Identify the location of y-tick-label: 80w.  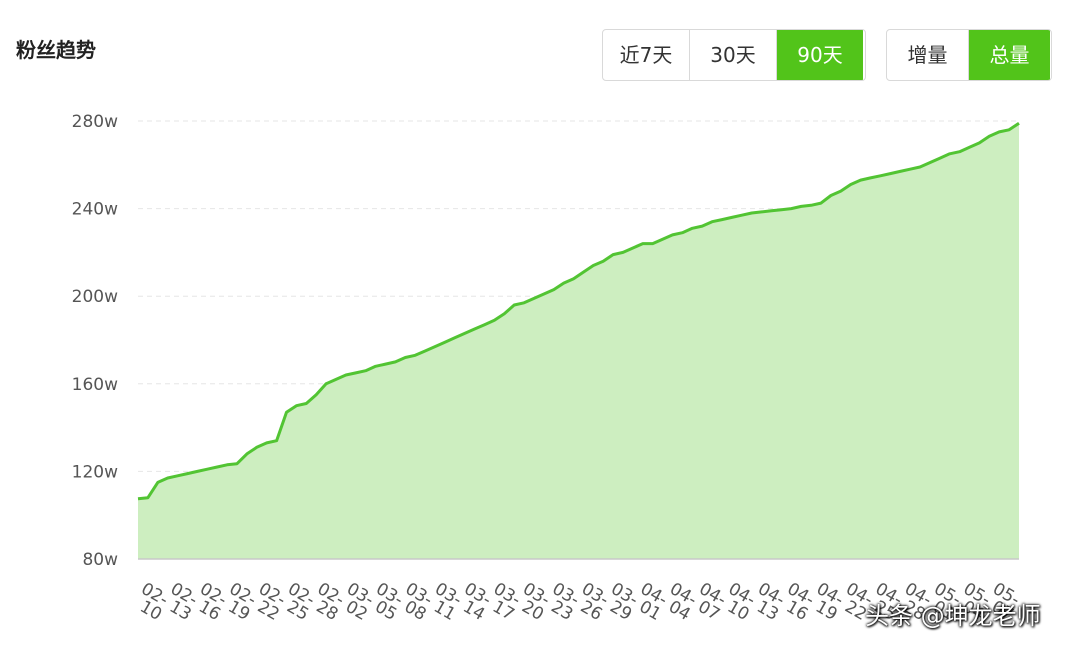
(100, 560).